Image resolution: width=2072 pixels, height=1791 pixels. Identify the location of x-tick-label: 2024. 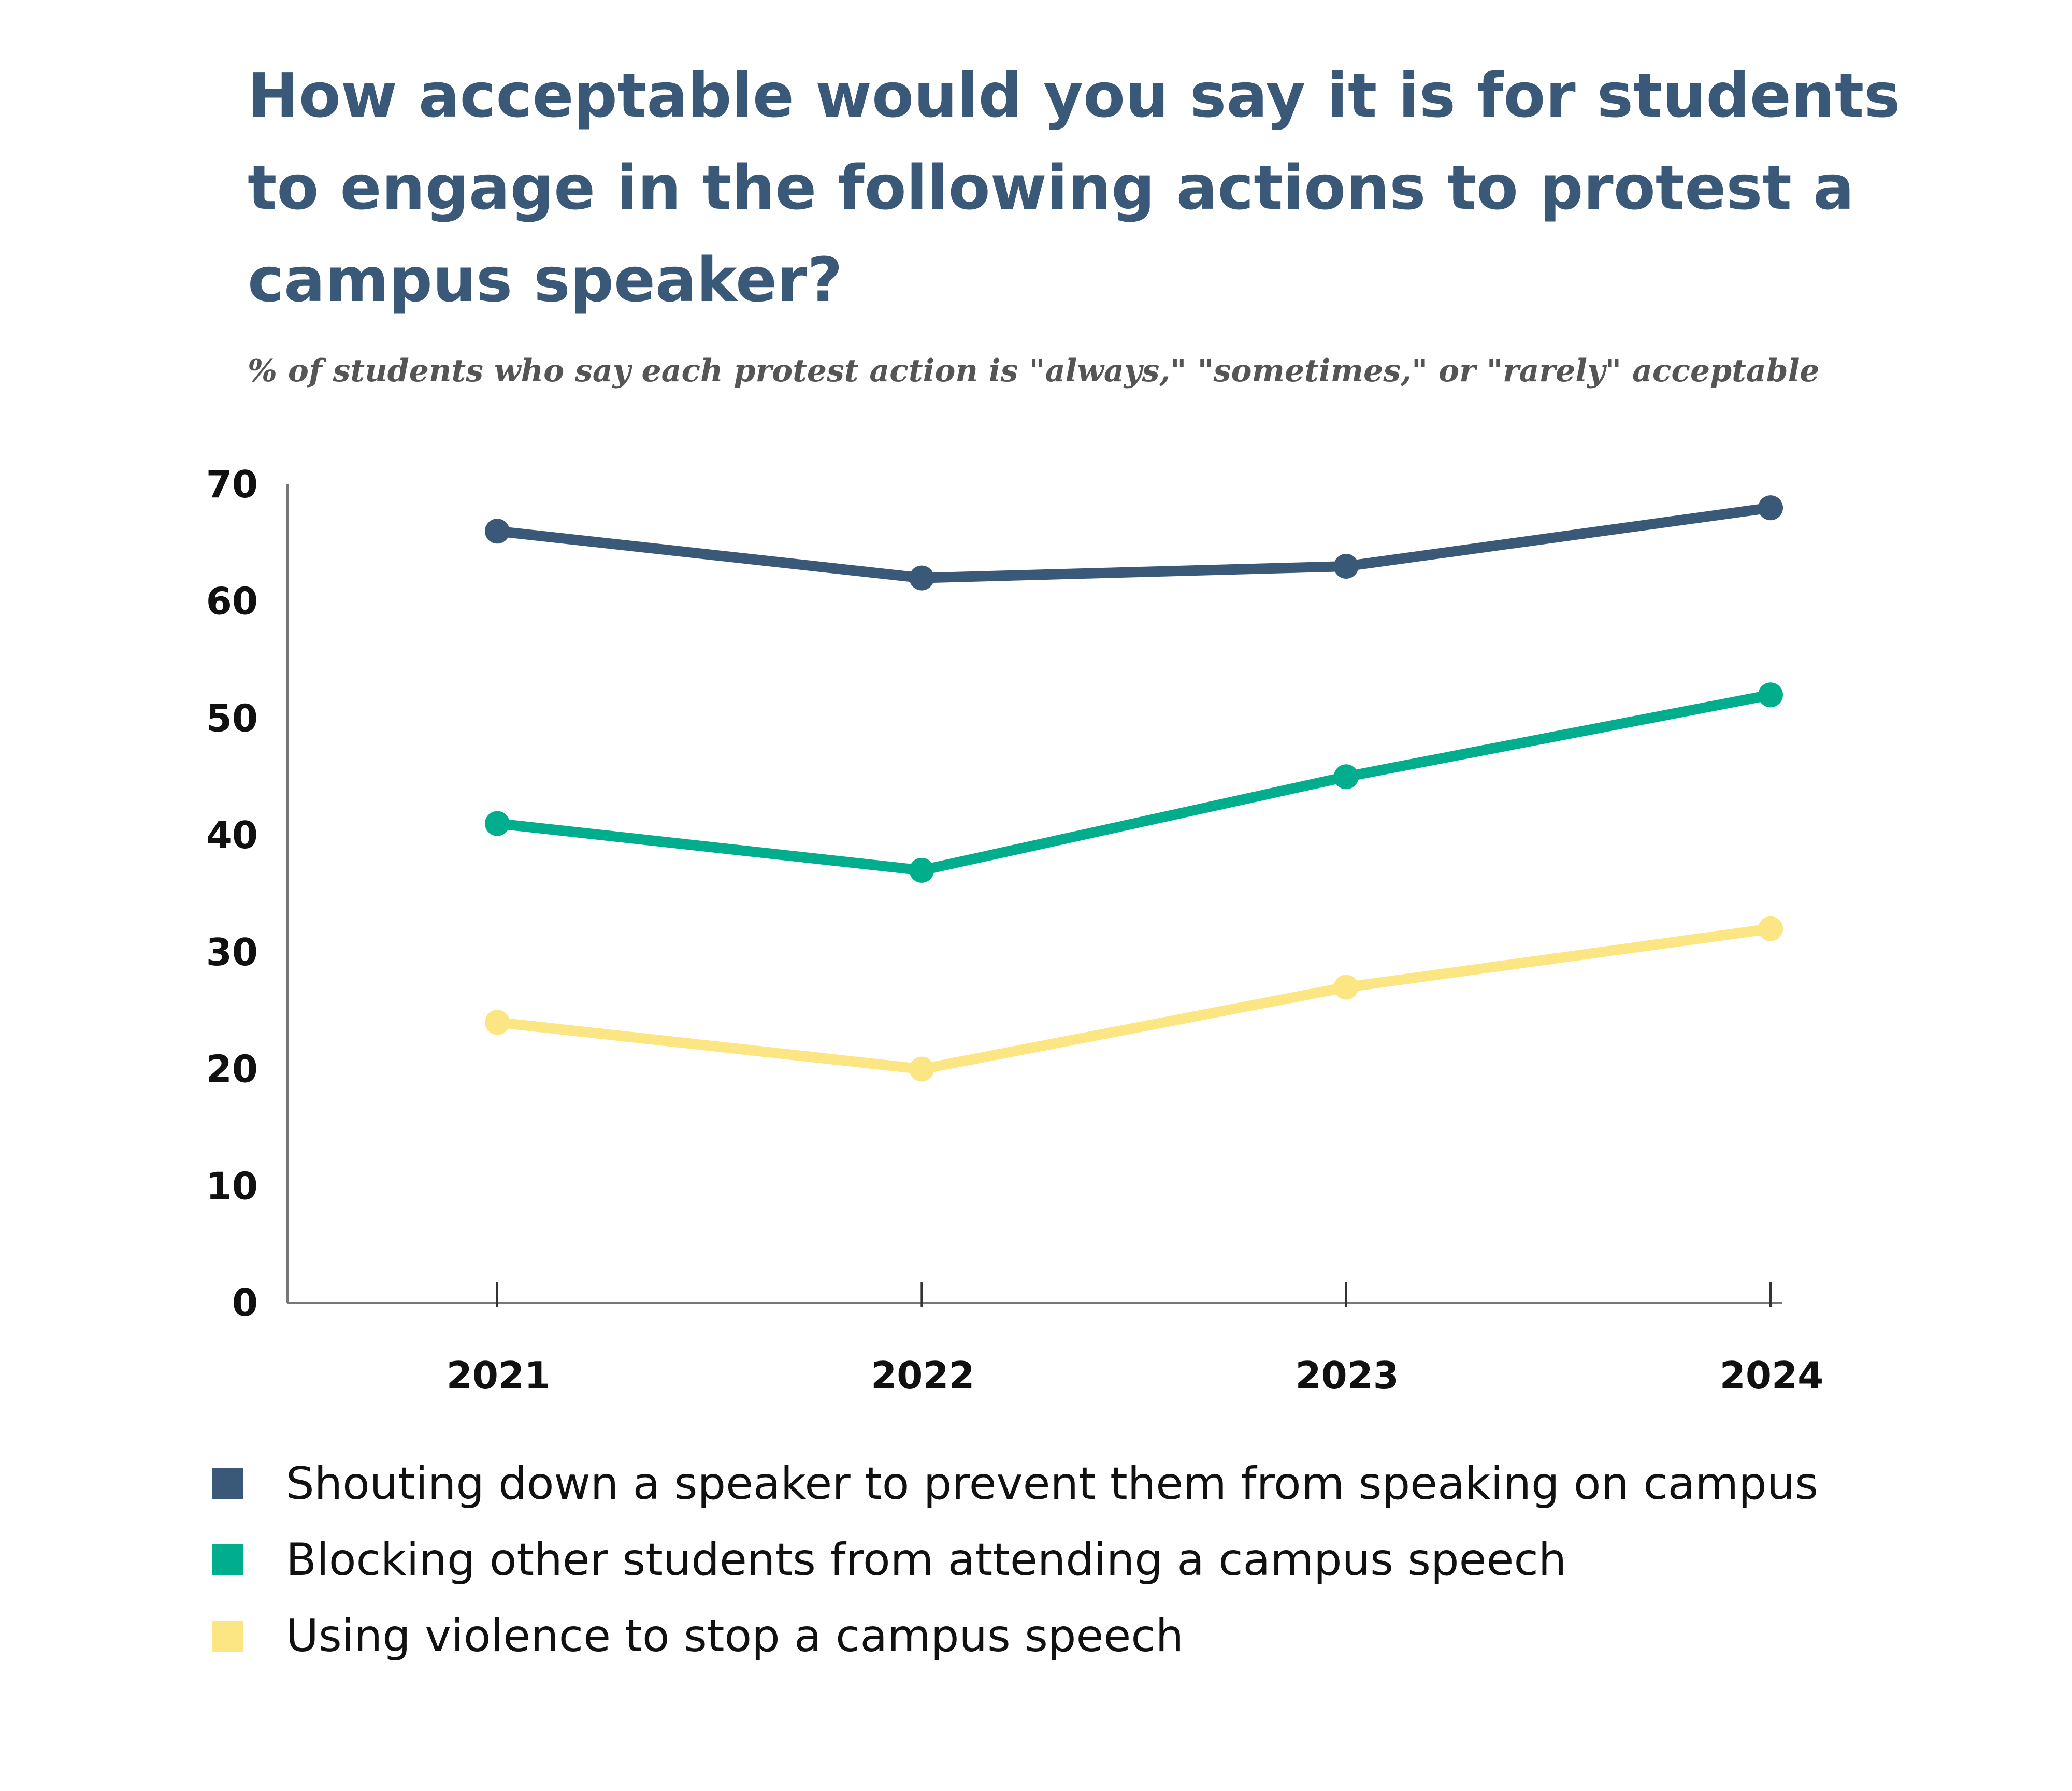
(1771, 1375).